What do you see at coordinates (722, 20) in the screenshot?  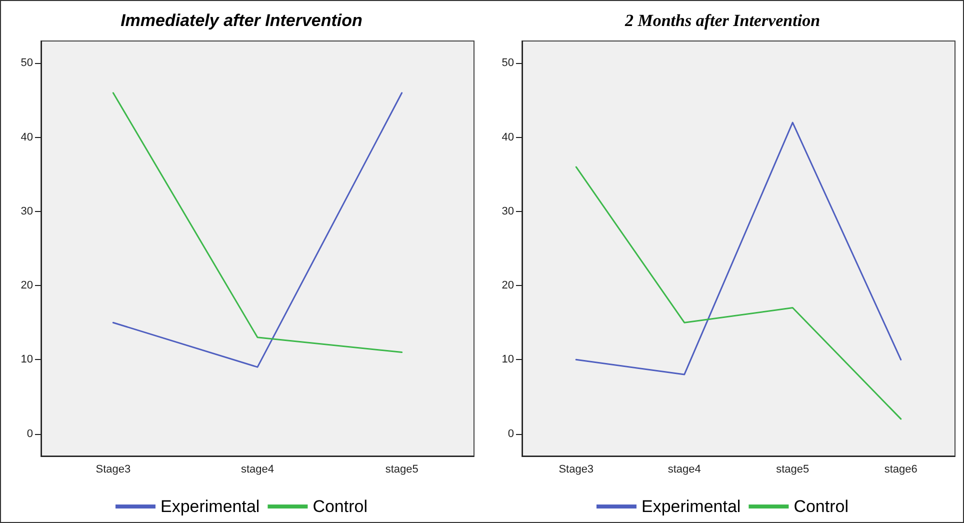 I see `chart-title: 2 Months after Intervention` at bounding box center [722, 20].